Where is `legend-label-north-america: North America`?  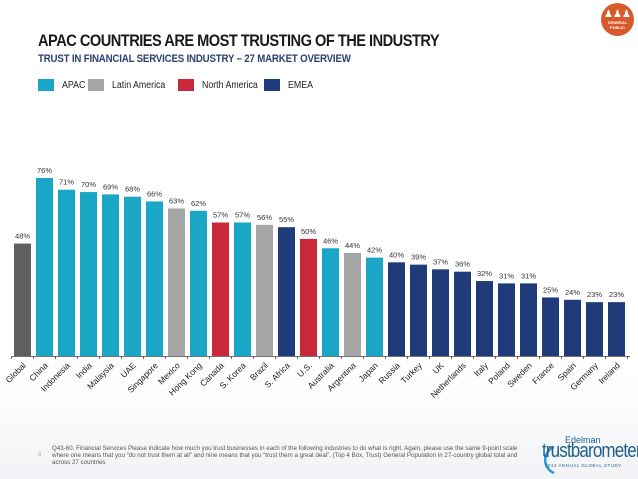 legend-label-north-america: North America is located at coordinates (230, 85).